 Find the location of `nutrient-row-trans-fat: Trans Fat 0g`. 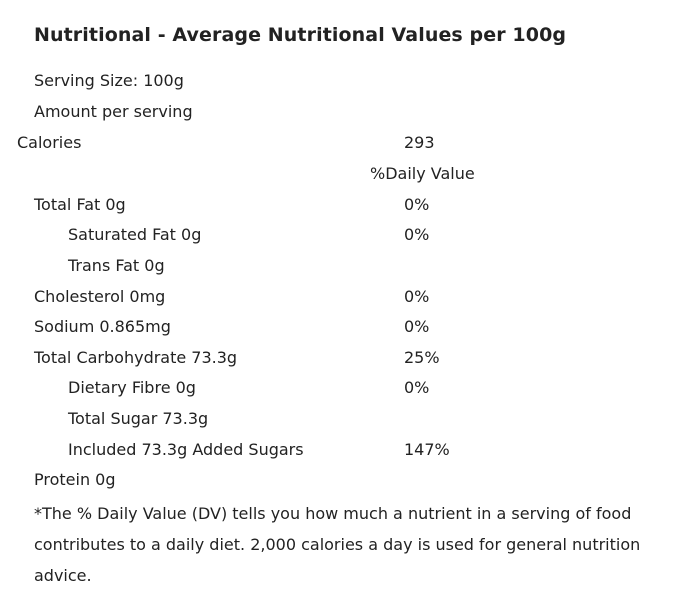

nutrient-row-trans-fat: Trans Fat 0g is located at coordinates (349, 268).